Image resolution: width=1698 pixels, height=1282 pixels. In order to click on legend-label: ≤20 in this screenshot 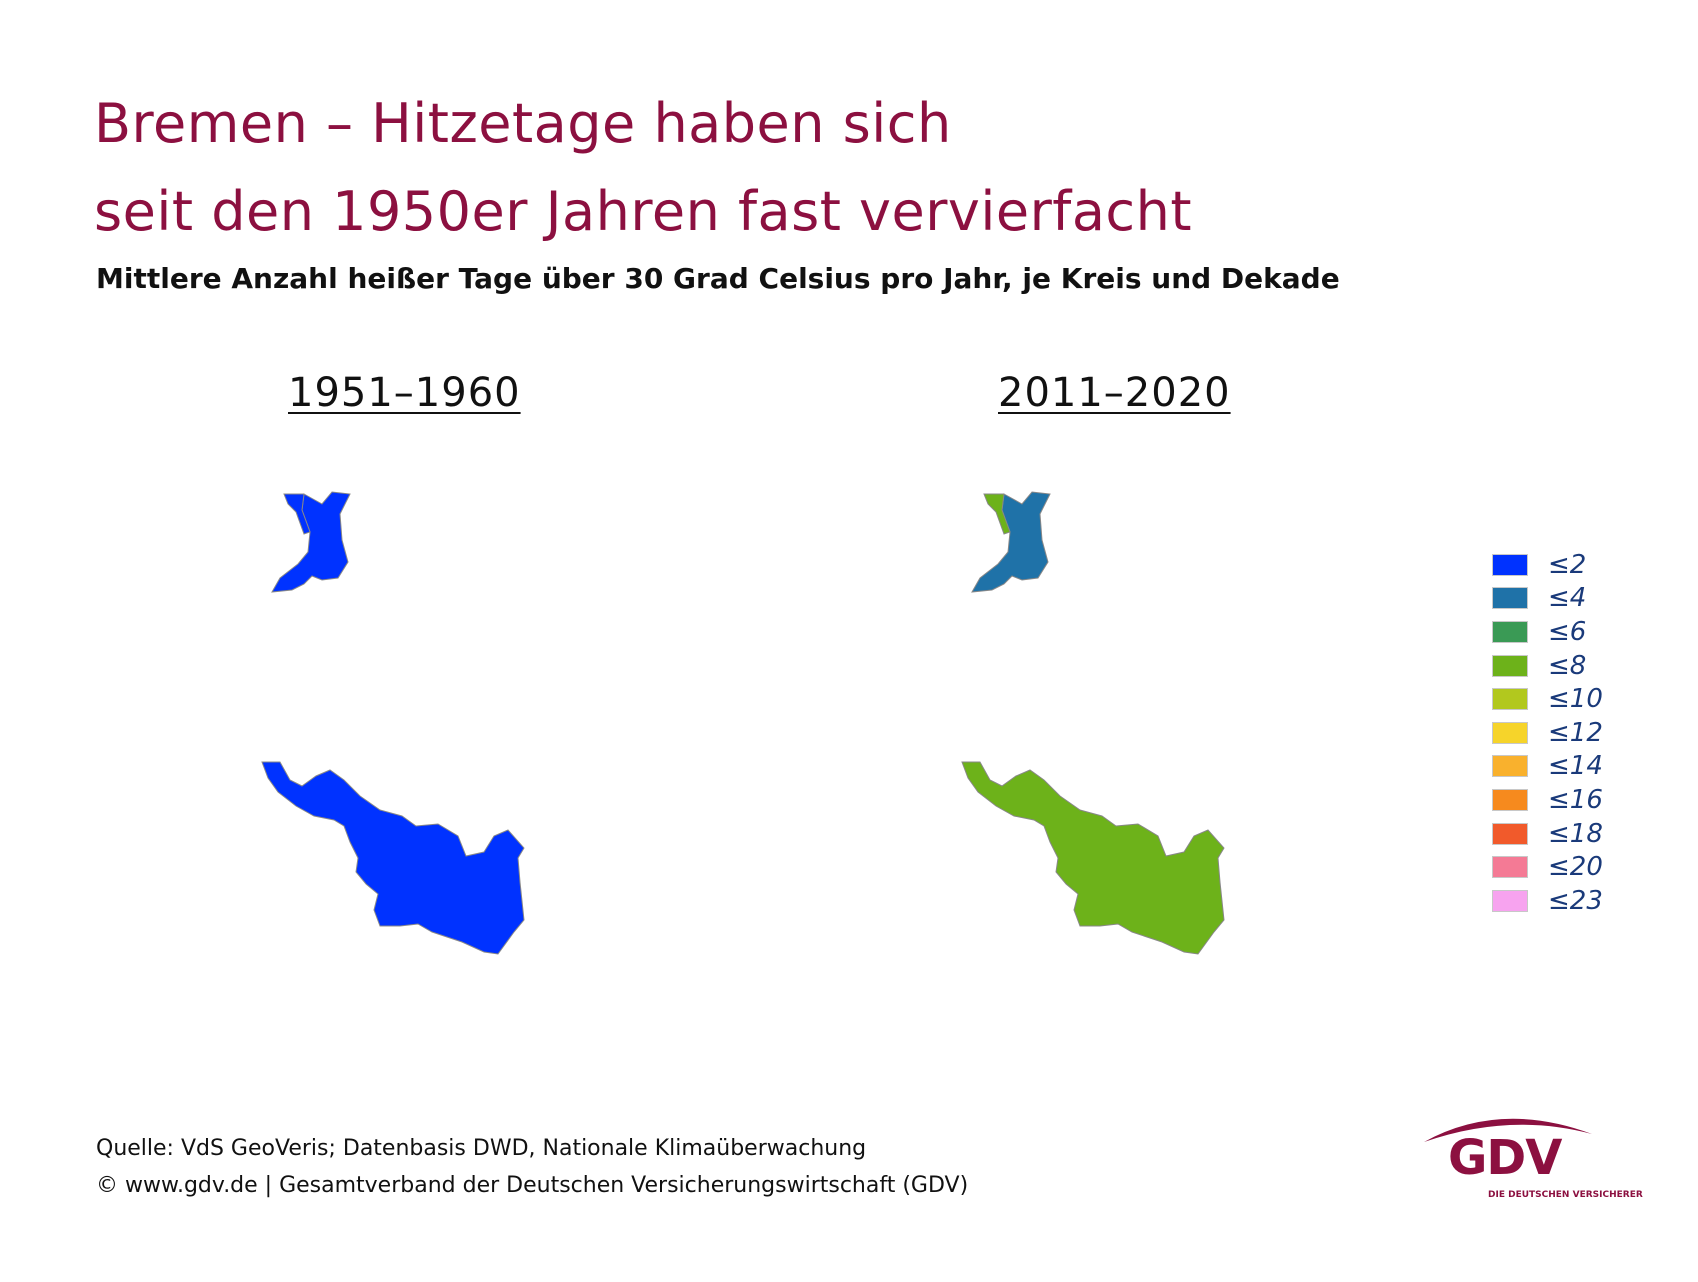, I will do `click(1575, 867)`.